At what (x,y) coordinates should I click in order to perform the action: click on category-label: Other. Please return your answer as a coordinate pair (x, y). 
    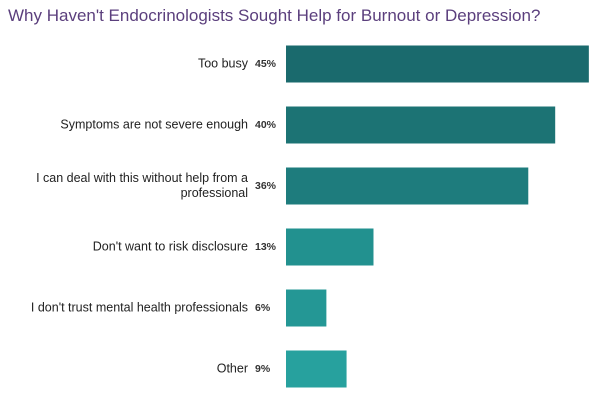
    Looking at the image, I should click on (232, 368).